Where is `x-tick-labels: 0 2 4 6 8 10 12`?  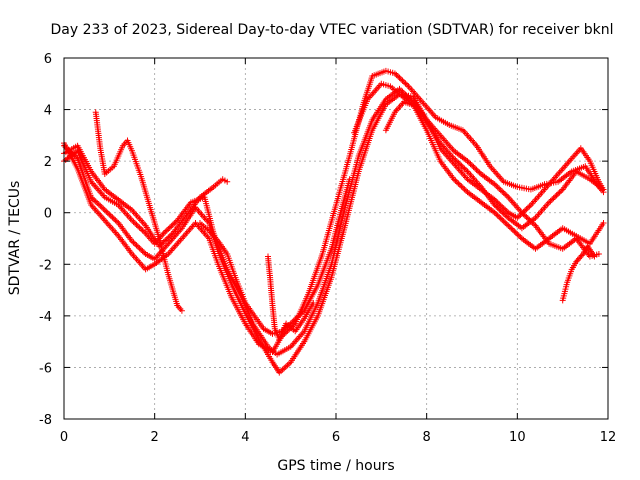
x-tick-labels: 0 2 4 6 8 10 12 is located at coordinates (338, 437).